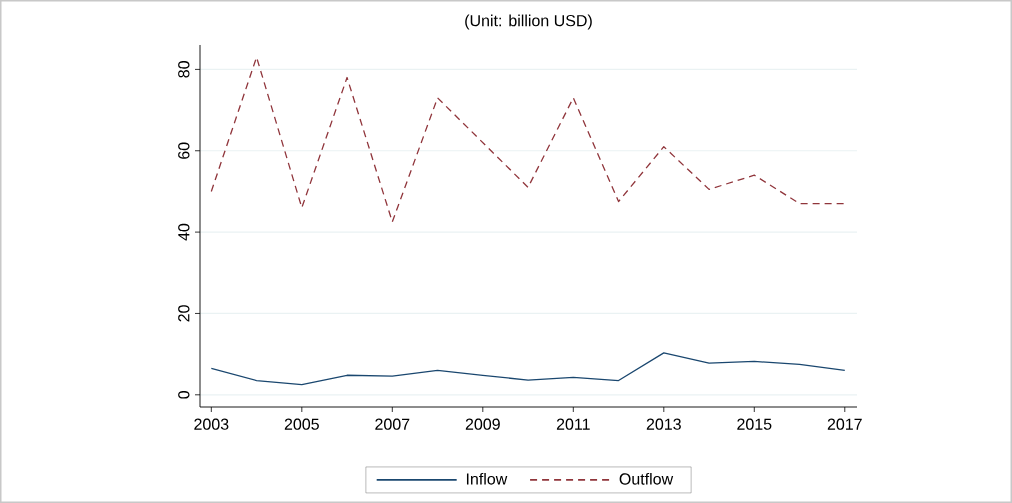 Image resolution: width=1012 pixels, height=503 pixels. Describe the element at coordinates (211, 424) in the screenshot. I see `x-tick-label: 2003` at that location.